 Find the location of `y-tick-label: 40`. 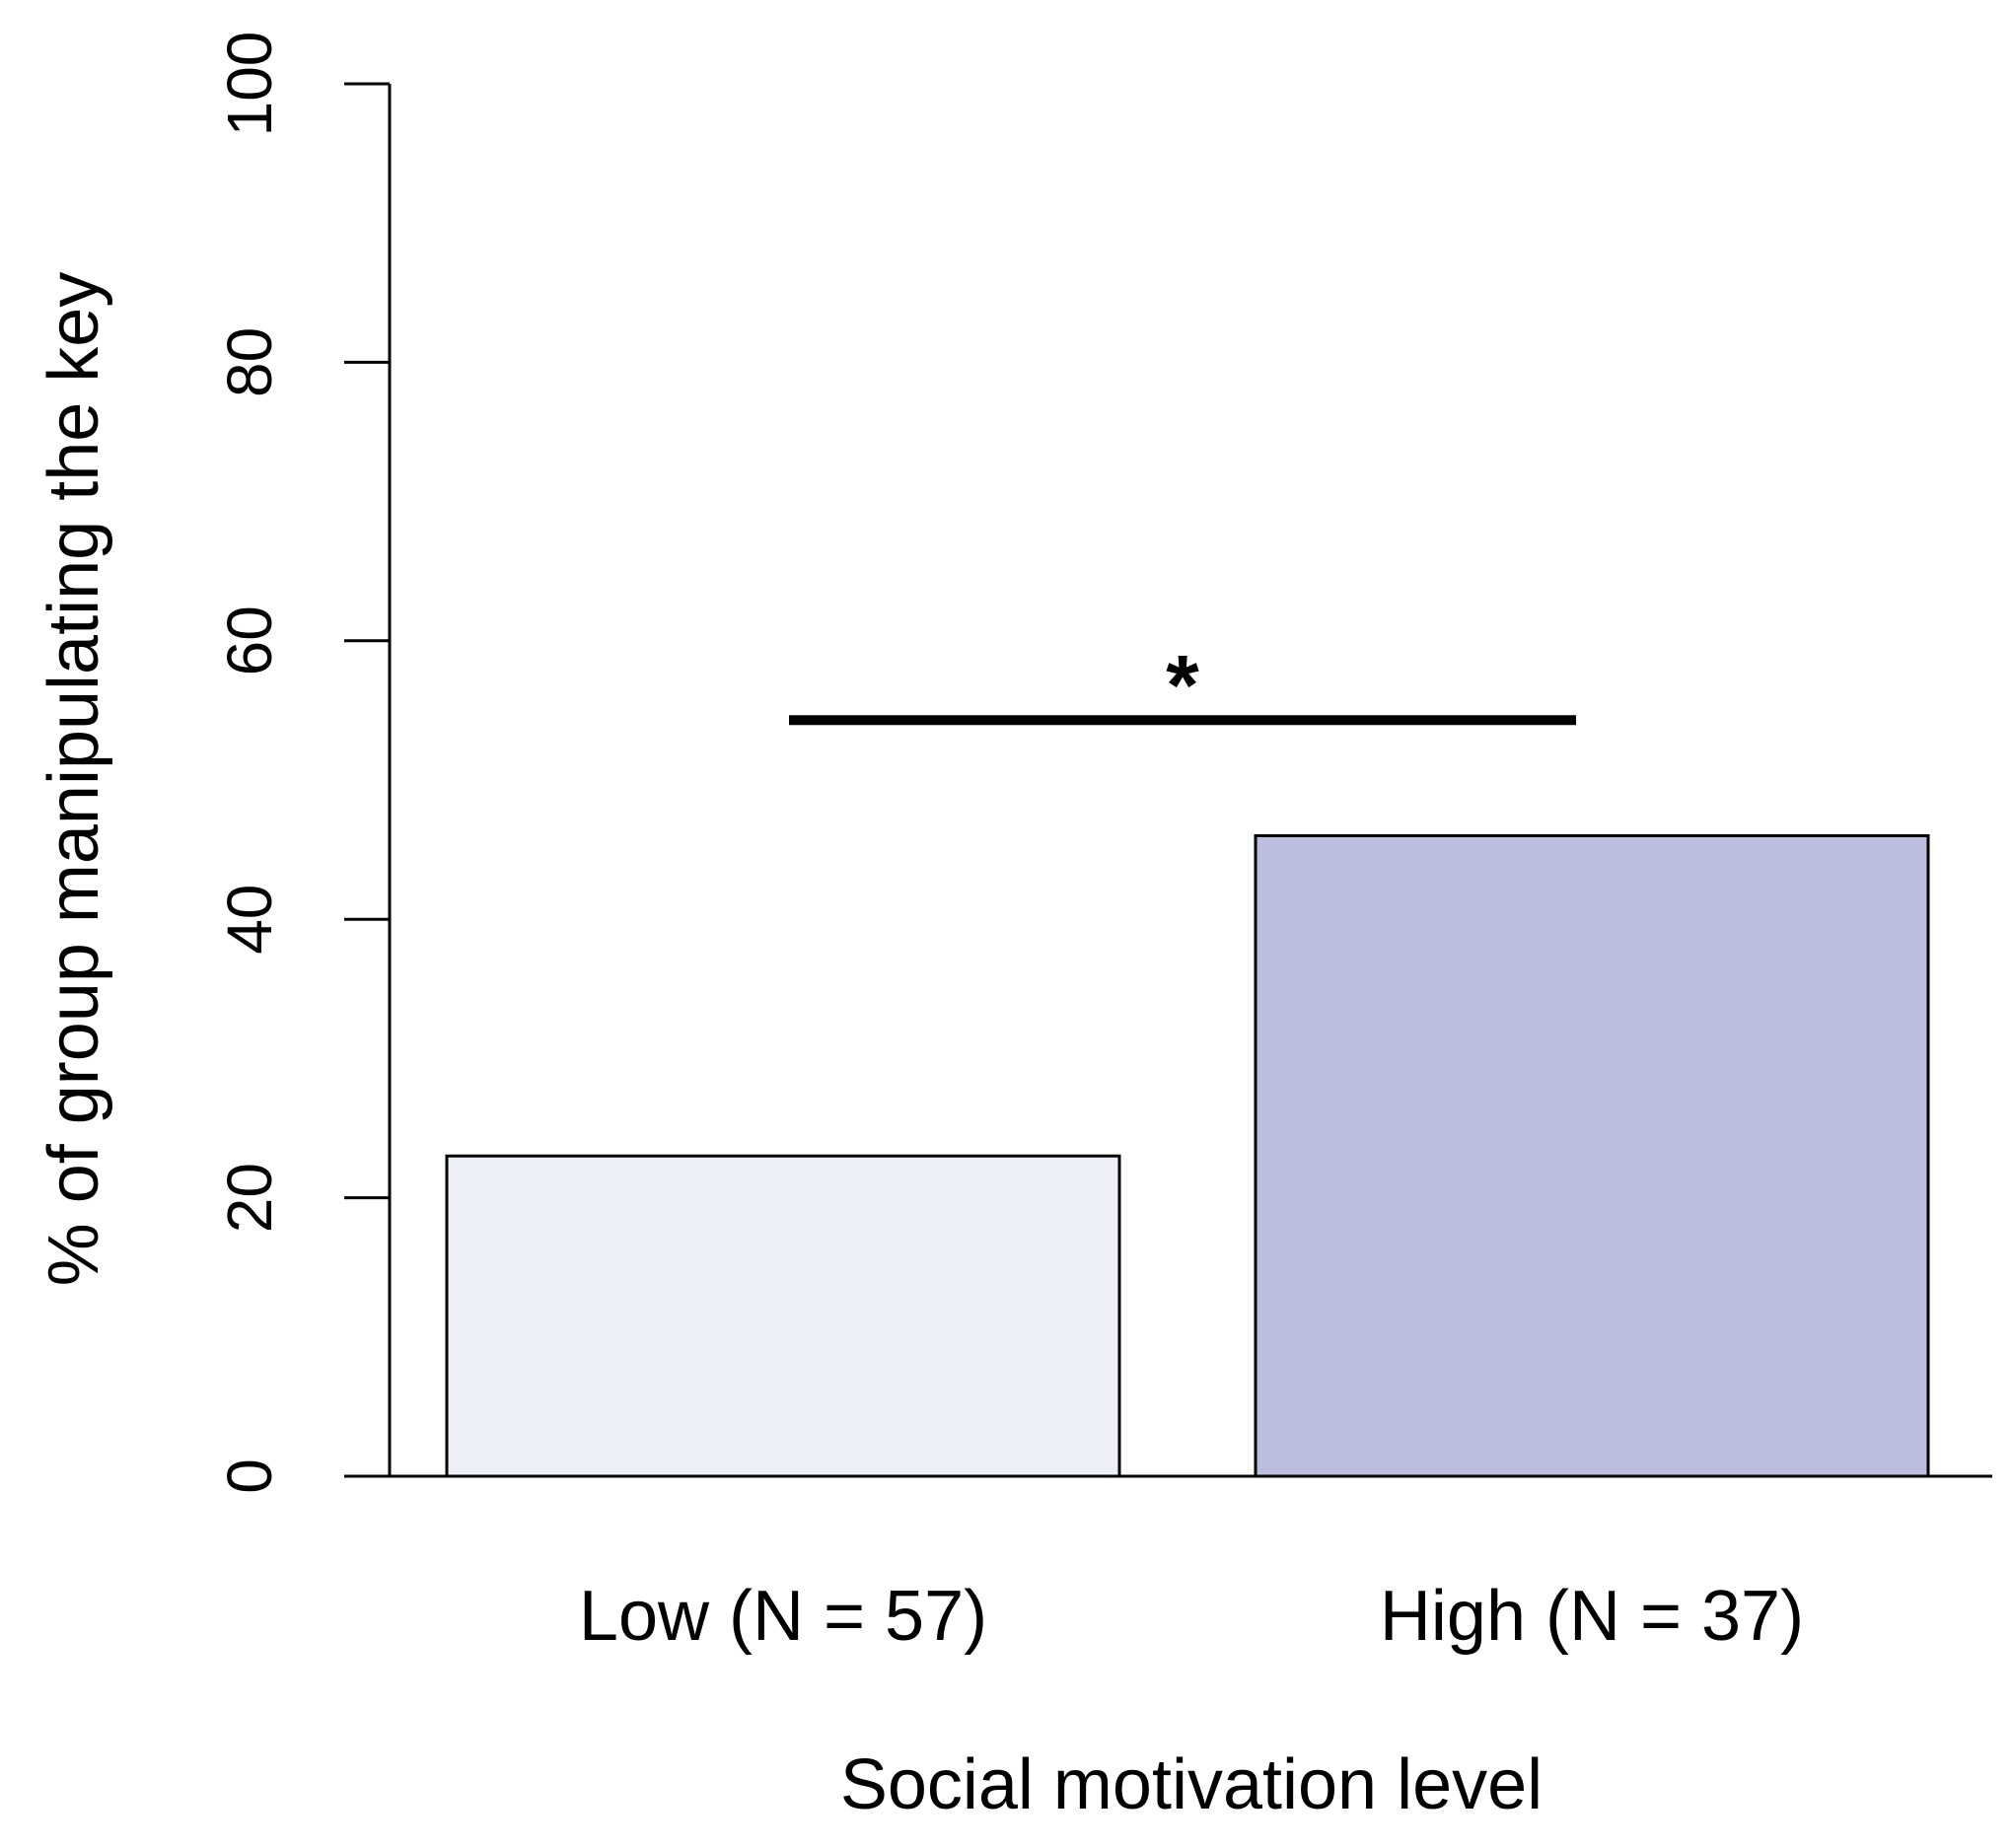

y-tick-label: 40 is located at coordinates (249, 920).